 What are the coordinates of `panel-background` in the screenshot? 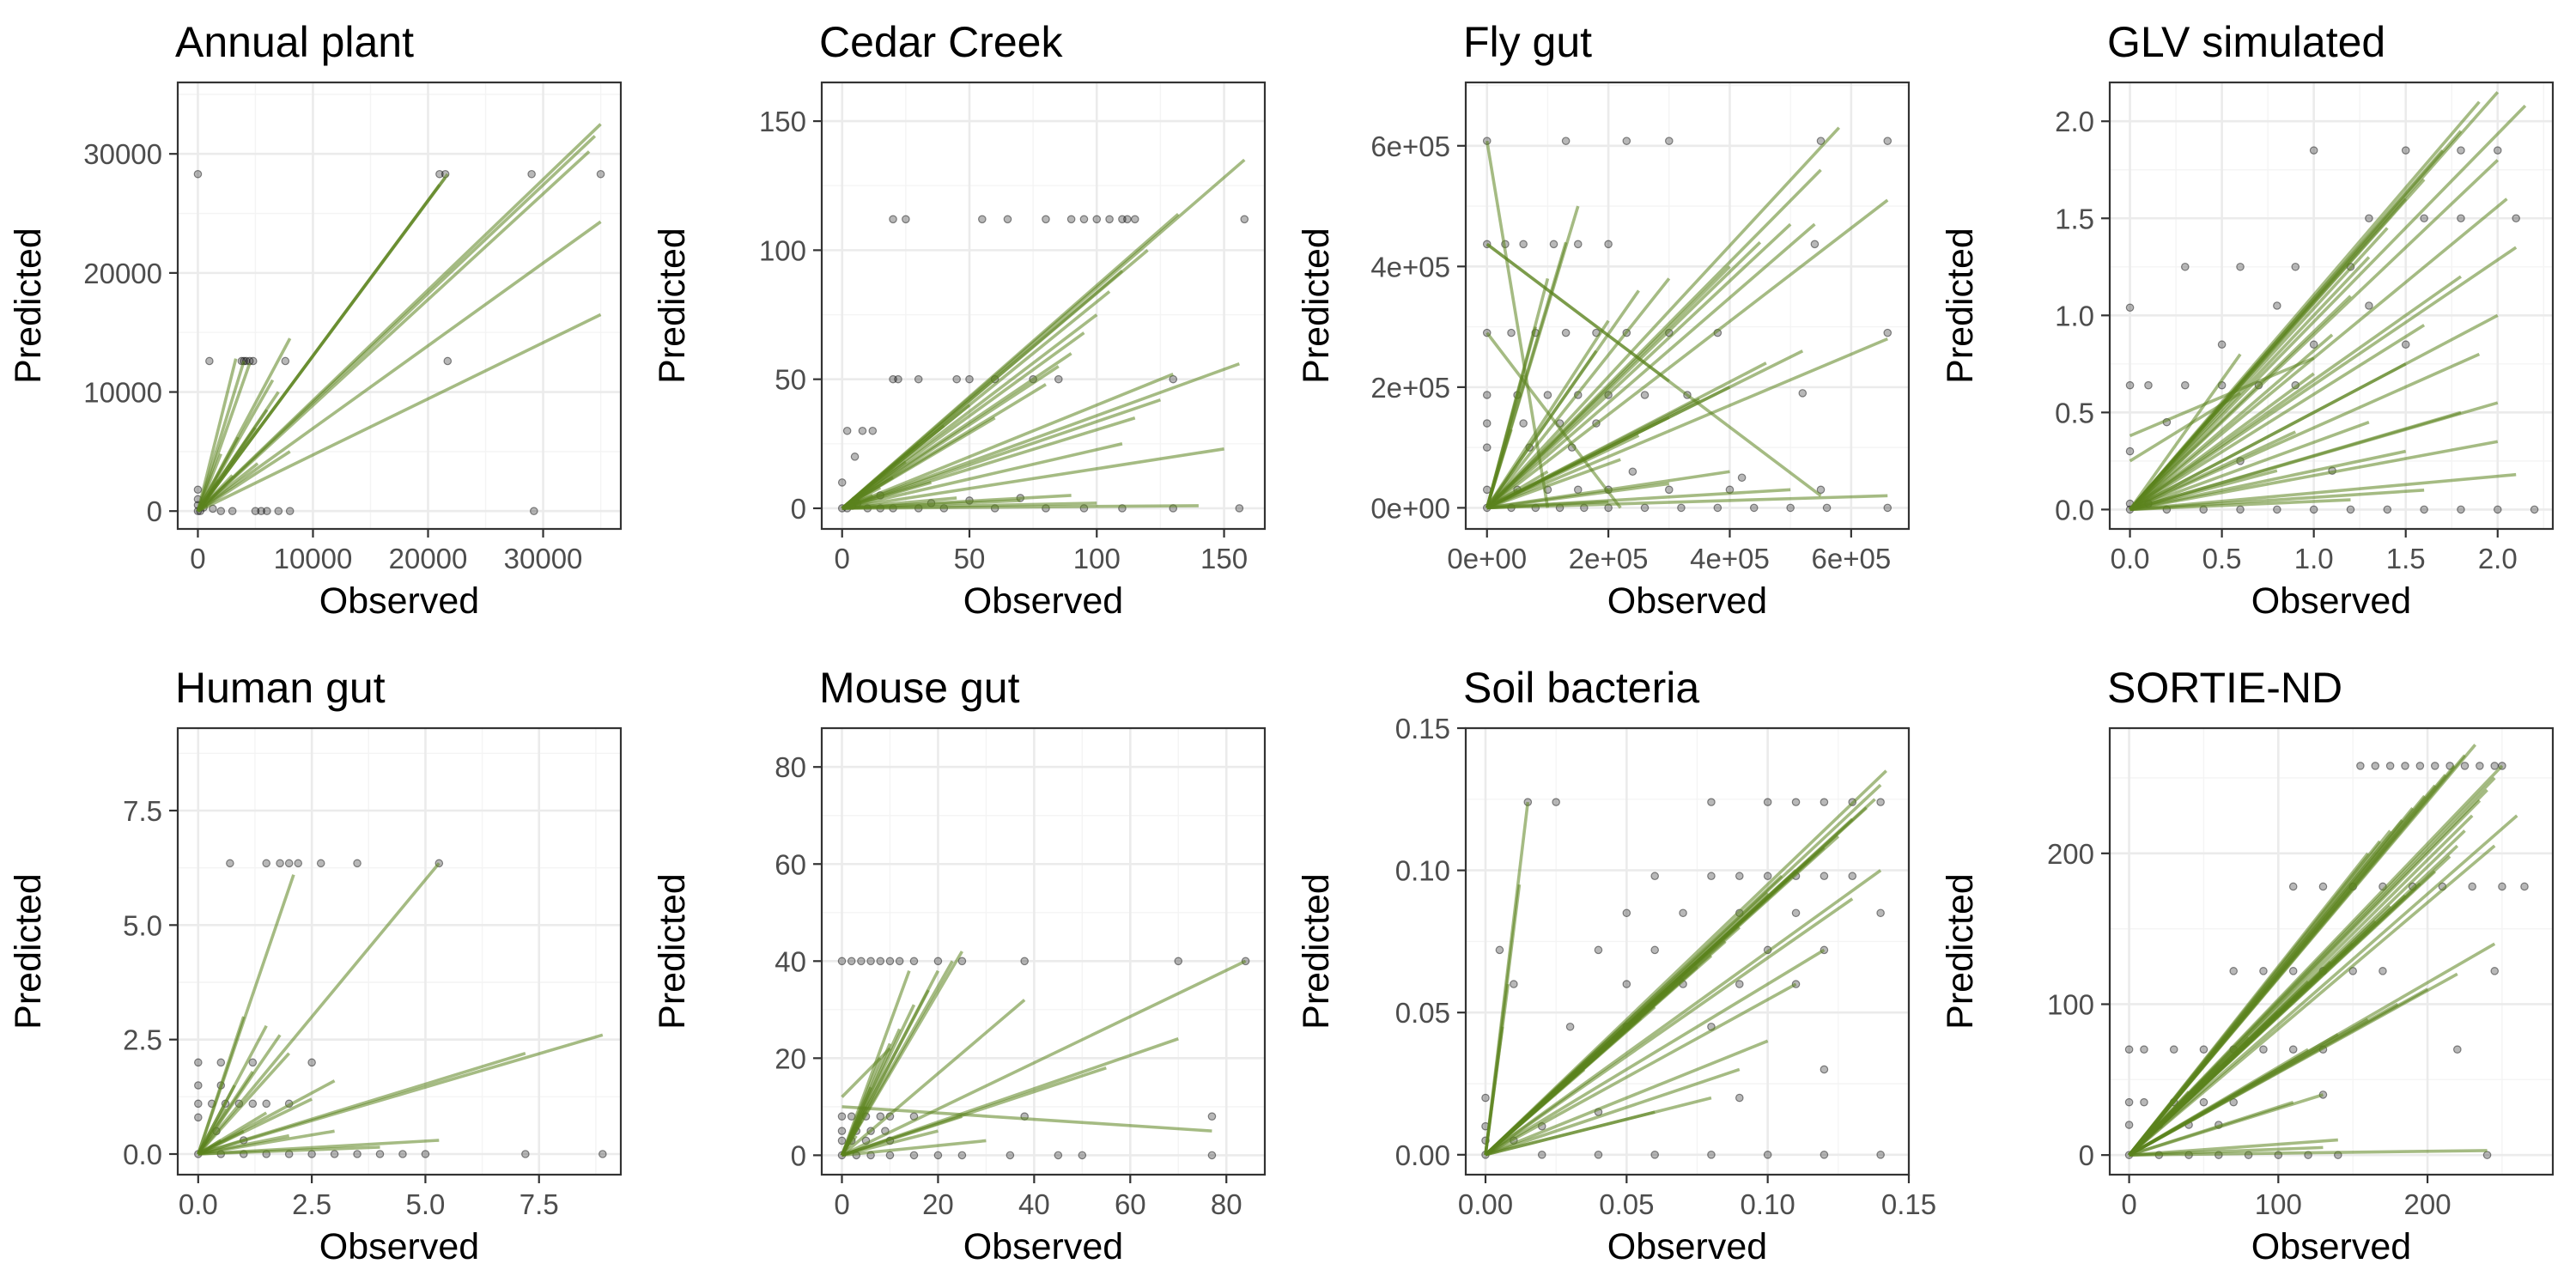 It's located at (1687, 951).